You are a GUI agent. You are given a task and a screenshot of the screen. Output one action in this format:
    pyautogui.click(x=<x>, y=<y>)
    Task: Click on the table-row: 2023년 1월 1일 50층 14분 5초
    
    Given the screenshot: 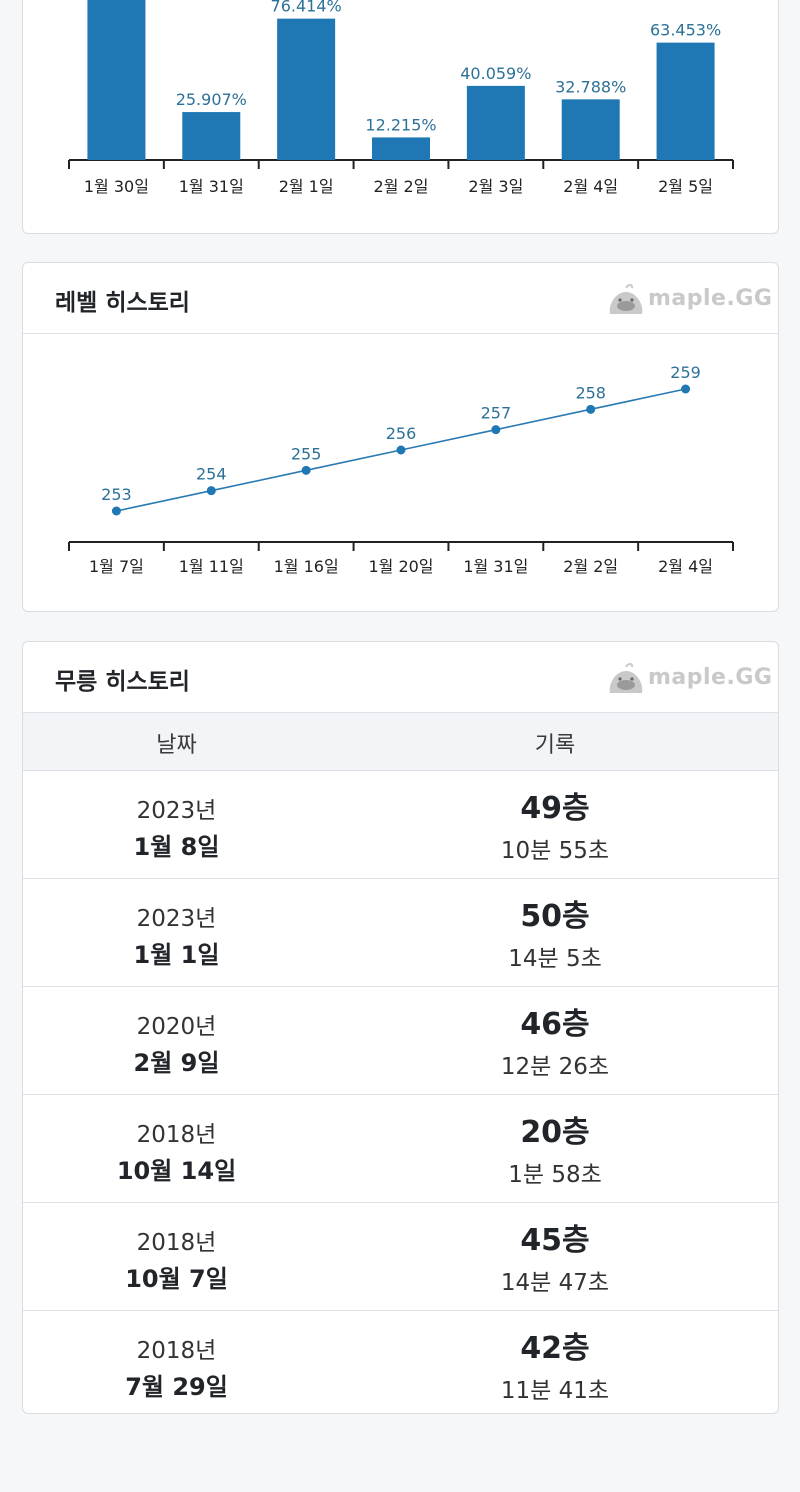 What is the action you would take?
    pyautogui.click(x=400, y=933)
    